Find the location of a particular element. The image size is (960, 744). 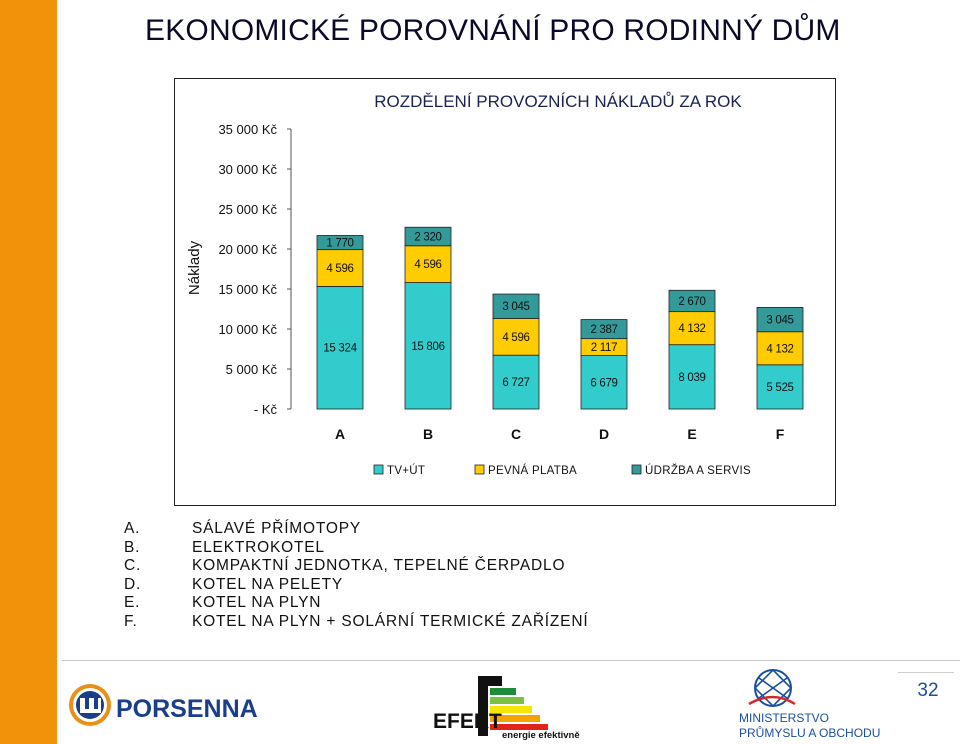

legend-label: TV+ÚT is located at coordinates (406, 470).